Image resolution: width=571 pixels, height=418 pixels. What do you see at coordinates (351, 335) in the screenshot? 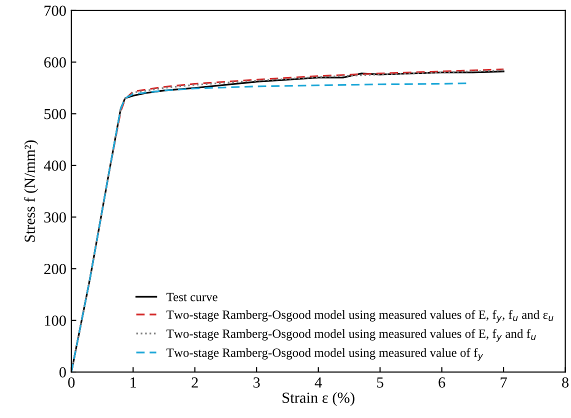
I see `legend-label: Two-stage Ramberg-Osgood model using measured values of E, f$_{y}$ and f$_{u}$` at bounding box center [351, 335].